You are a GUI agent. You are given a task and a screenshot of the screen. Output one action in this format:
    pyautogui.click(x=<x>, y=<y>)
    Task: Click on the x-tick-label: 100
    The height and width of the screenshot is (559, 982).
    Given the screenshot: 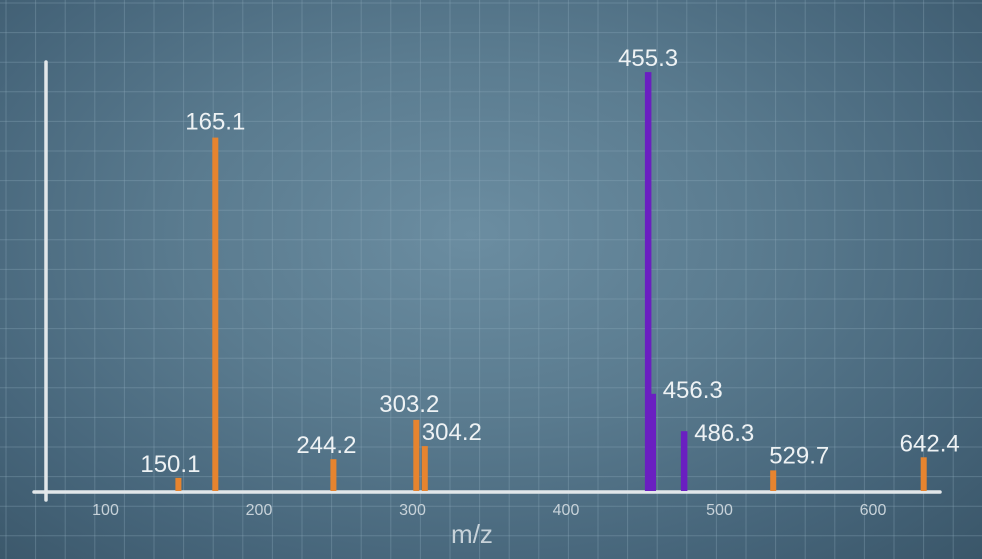 What is the action you would take?
    pyautogui.click(x=105, y=510)
    